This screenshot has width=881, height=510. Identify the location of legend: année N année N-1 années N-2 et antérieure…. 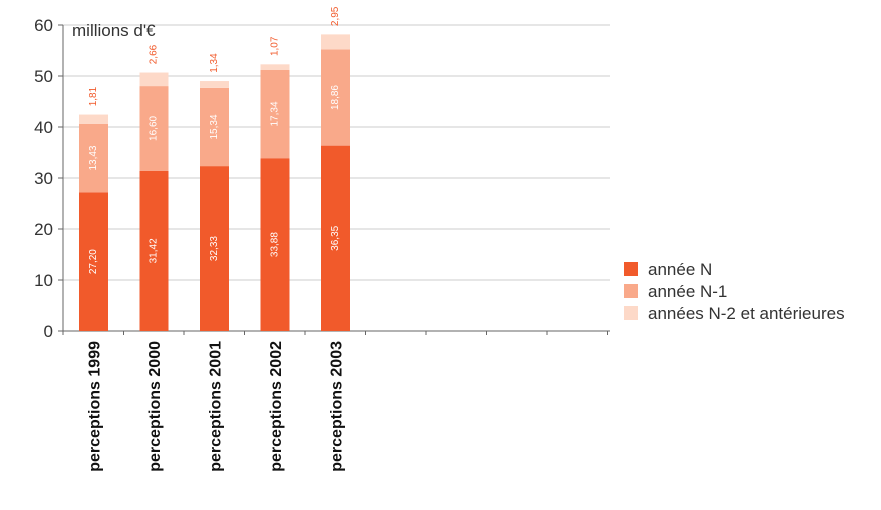
(734, 291).